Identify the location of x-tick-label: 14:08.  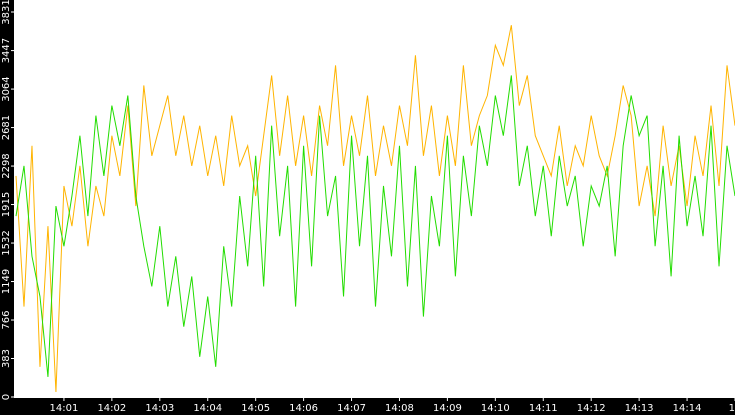
(399, 408).